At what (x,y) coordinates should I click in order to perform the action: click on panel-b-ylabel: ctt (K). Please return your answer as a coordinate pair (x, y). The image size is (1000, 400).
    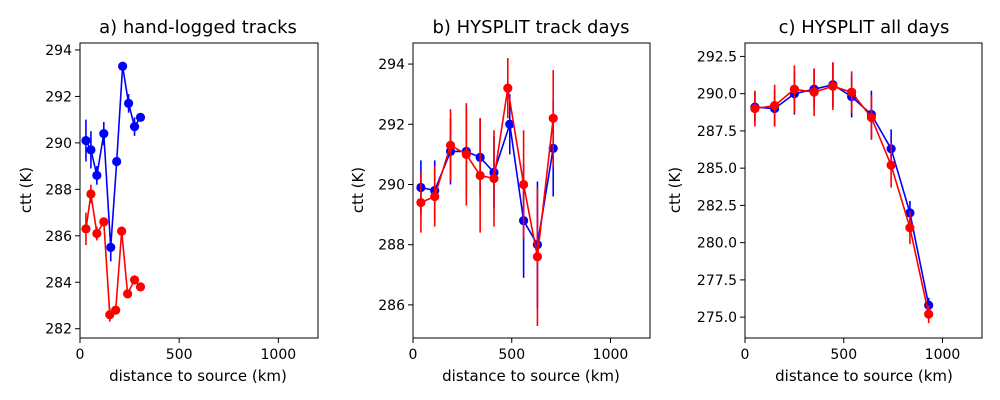
    Looking at the image, I should click on (358, 190).